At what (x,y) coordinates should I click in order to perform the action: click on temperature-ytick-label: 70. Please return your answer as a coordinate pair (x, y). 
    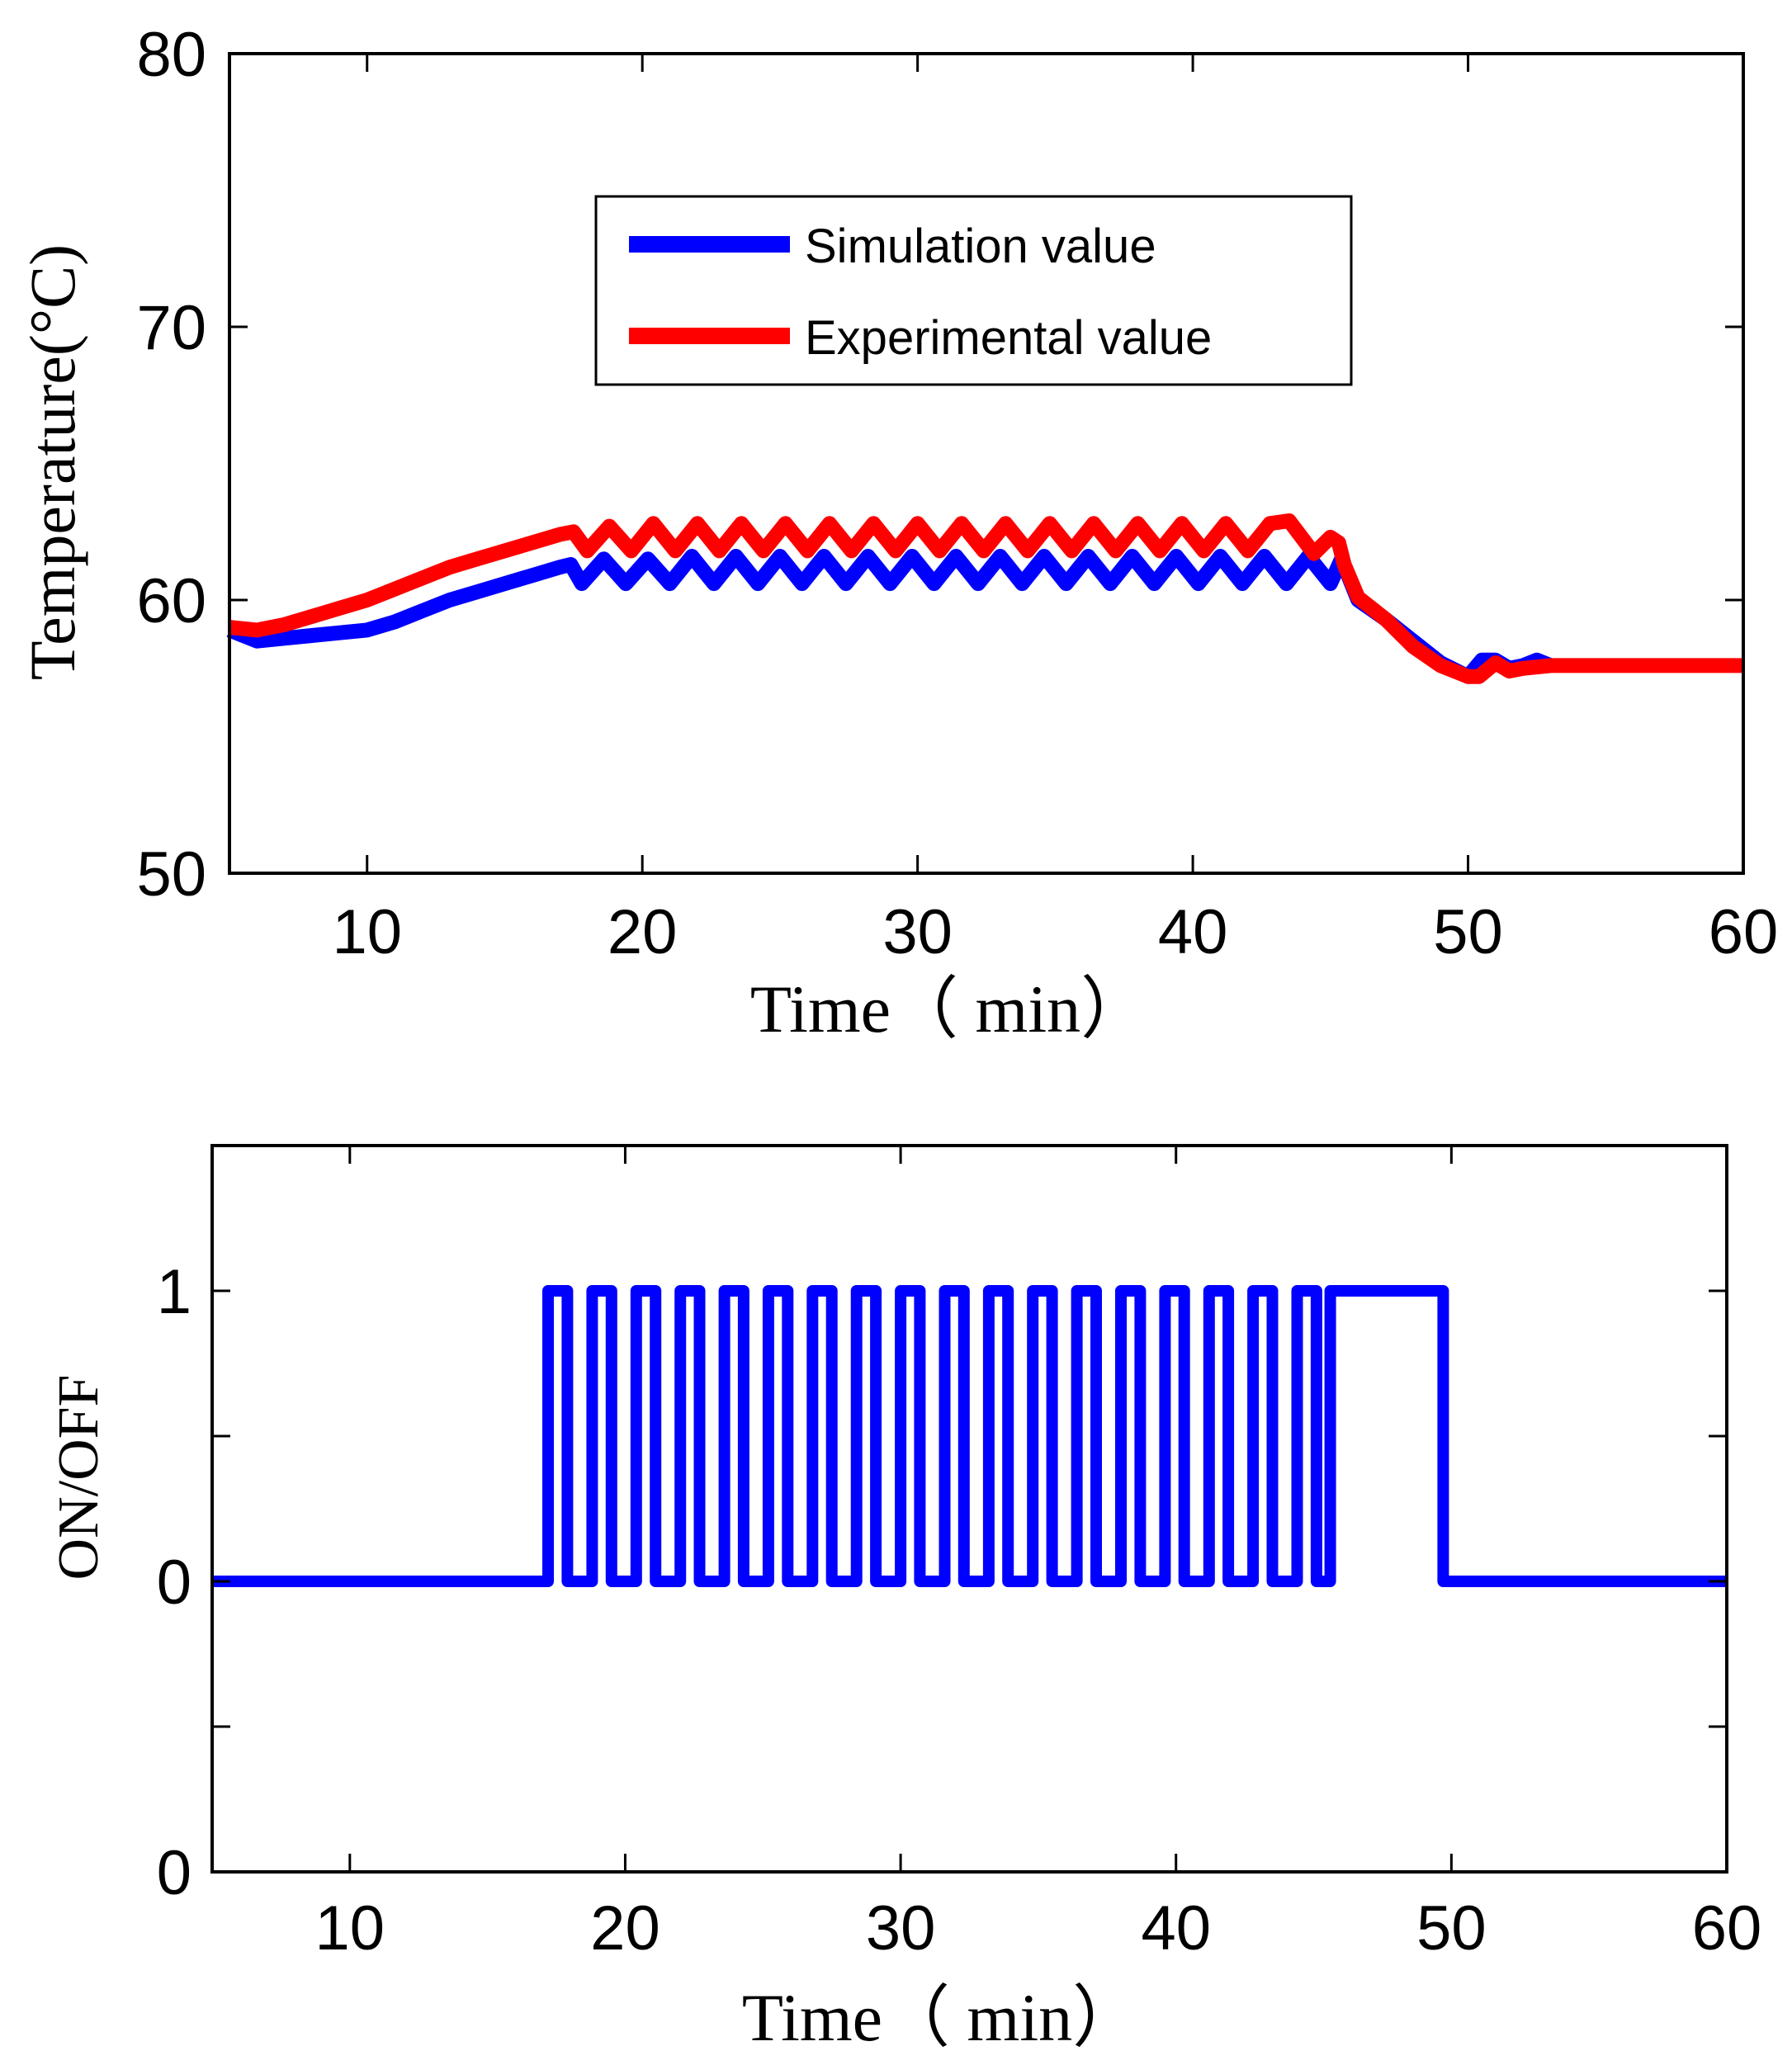
    Looking at the image, I should click on (171, 328).